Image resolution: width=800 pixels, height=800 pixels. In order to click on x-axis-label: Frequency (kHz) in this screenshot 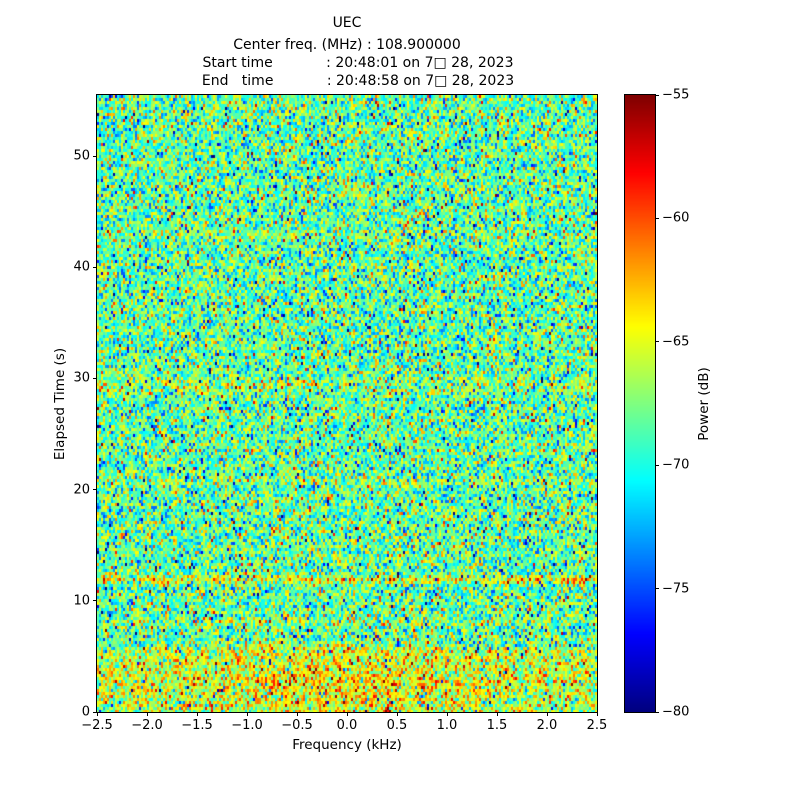, I will do `click(347, 745)`.